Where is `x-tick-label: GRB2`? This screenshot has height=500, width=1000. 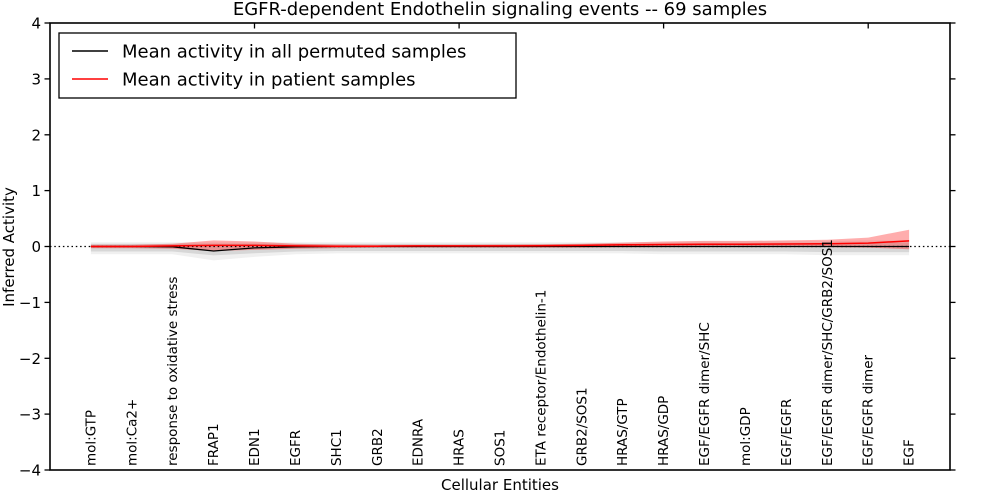 x-tick-label: GRB2 is located at coordinates (378, 447).